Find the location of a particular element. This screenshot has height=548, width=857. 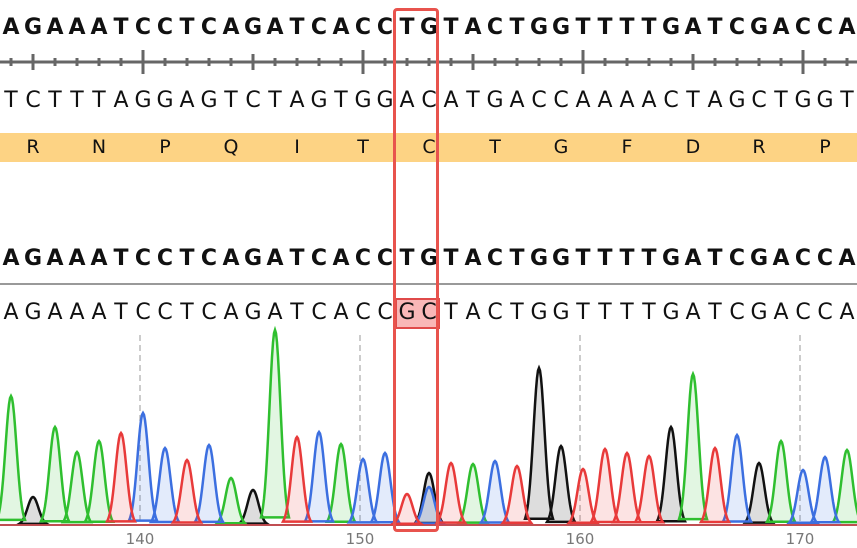

selection-box is located at coordinates (416, 270).